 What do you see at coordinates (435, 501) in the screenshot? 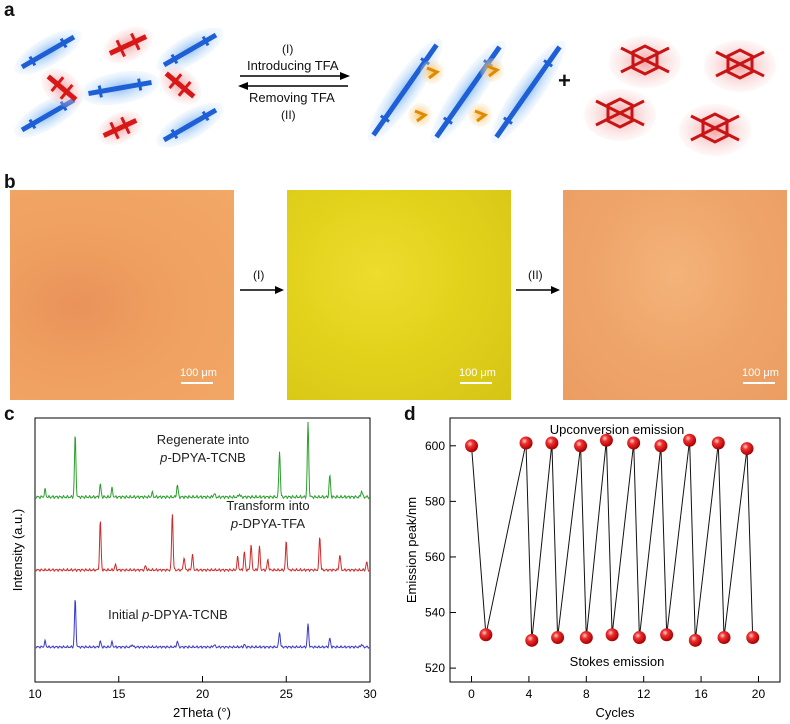
I see `y-tick-label: 580` at bounding box center [435, 501].